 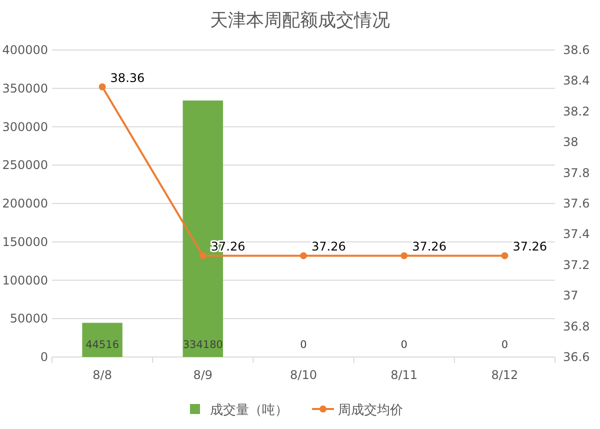 I want to click on y-tick-label: 0, so click(x=44, y=357).